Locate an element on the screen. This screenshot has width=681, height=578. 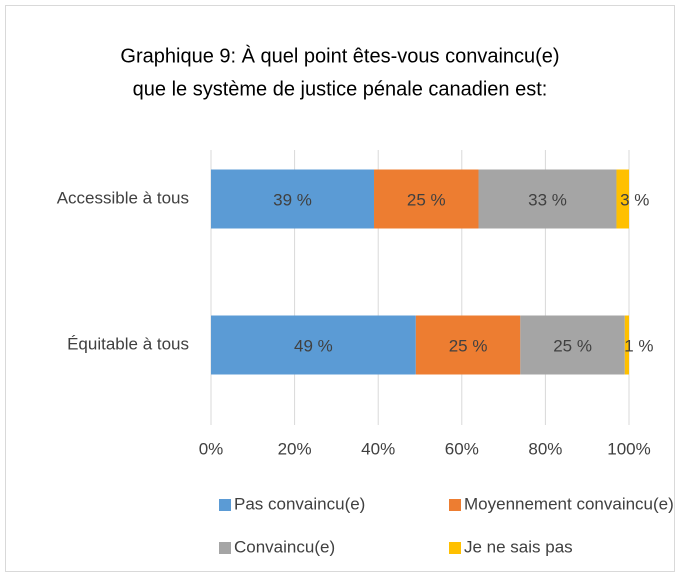
data-label: 3 % is located at coordinates (634, 199).